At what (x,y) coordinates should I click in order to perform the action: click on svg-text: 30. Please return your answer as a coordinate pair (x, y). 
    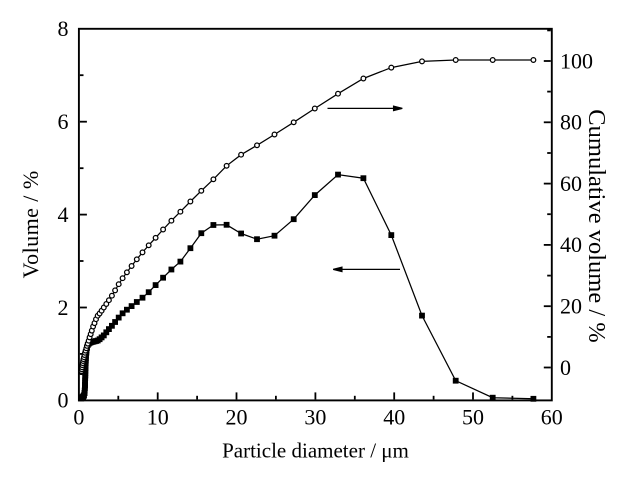
    Looking at the image, I should click on (315, 417).